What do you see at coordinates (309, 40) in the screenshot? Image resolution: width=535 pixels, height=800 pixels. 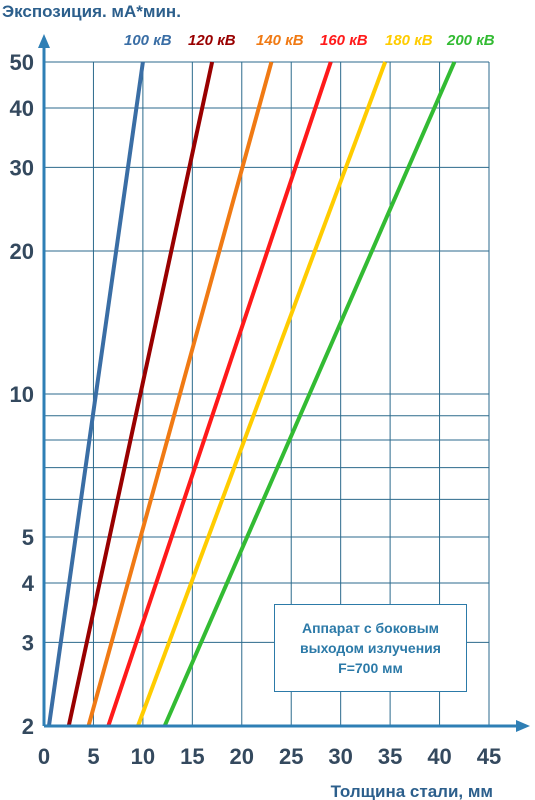 I see `series-labels: 100 кВ 120 кВ 140 кВ 160 кВ 180 кВ 200 кВ` at bounding box center [309, 40].